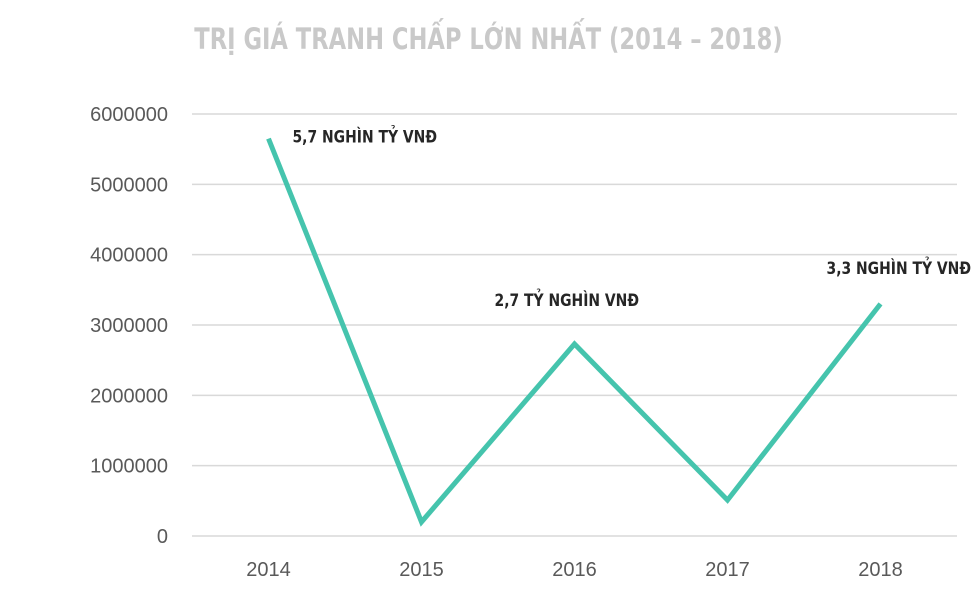 The image size is (977, 595). I want to click on x-axis-tick-labels: 2014 2015 2016 2017 2018, so click(574, 570).